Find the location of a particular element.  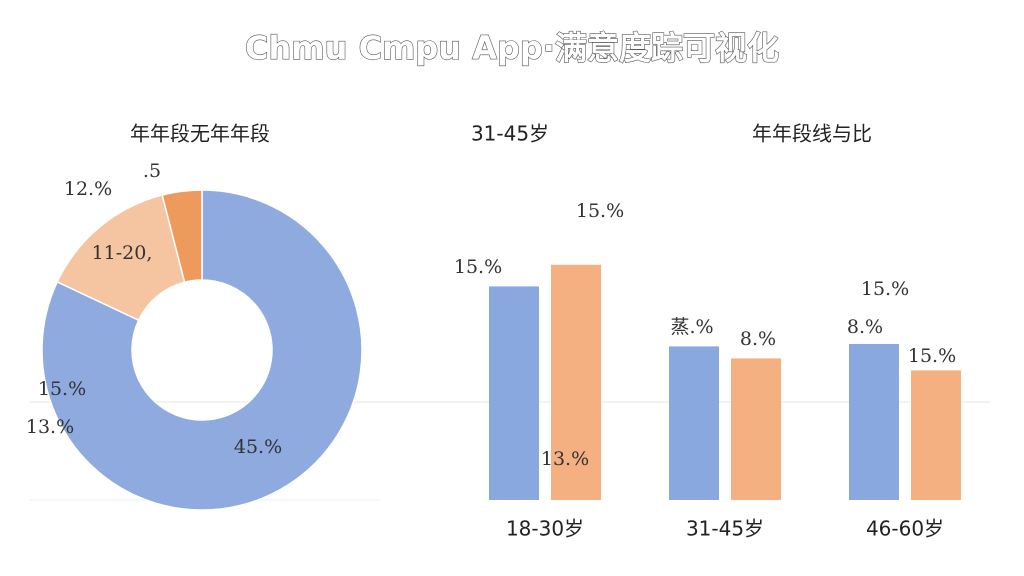

x-tick-label: 31-45岁 is located at coordinates (725, 529).